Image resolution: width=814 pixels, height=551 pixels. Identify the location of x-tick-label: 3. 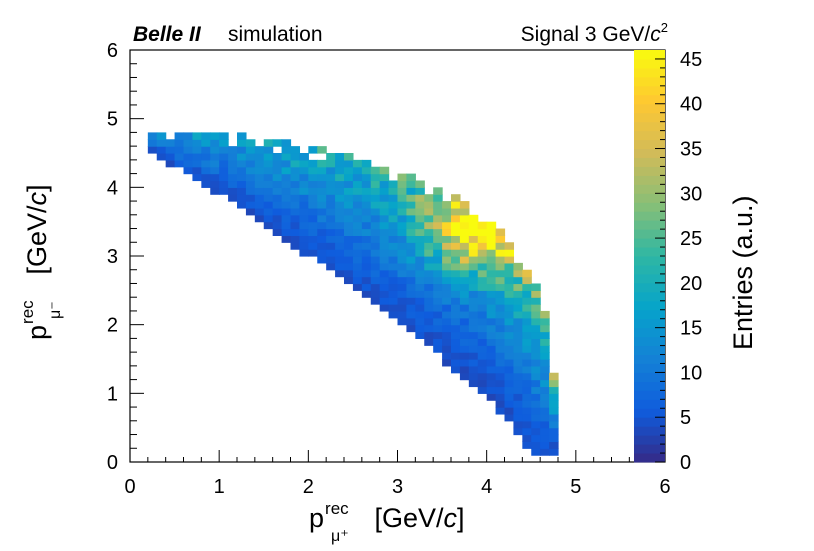
(397, 487).